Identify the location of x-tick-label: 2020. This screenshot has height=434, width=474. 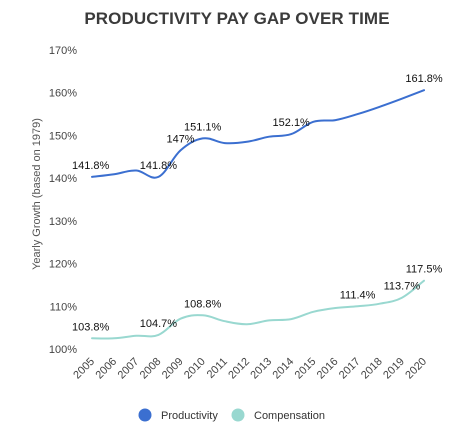
(416, 369).